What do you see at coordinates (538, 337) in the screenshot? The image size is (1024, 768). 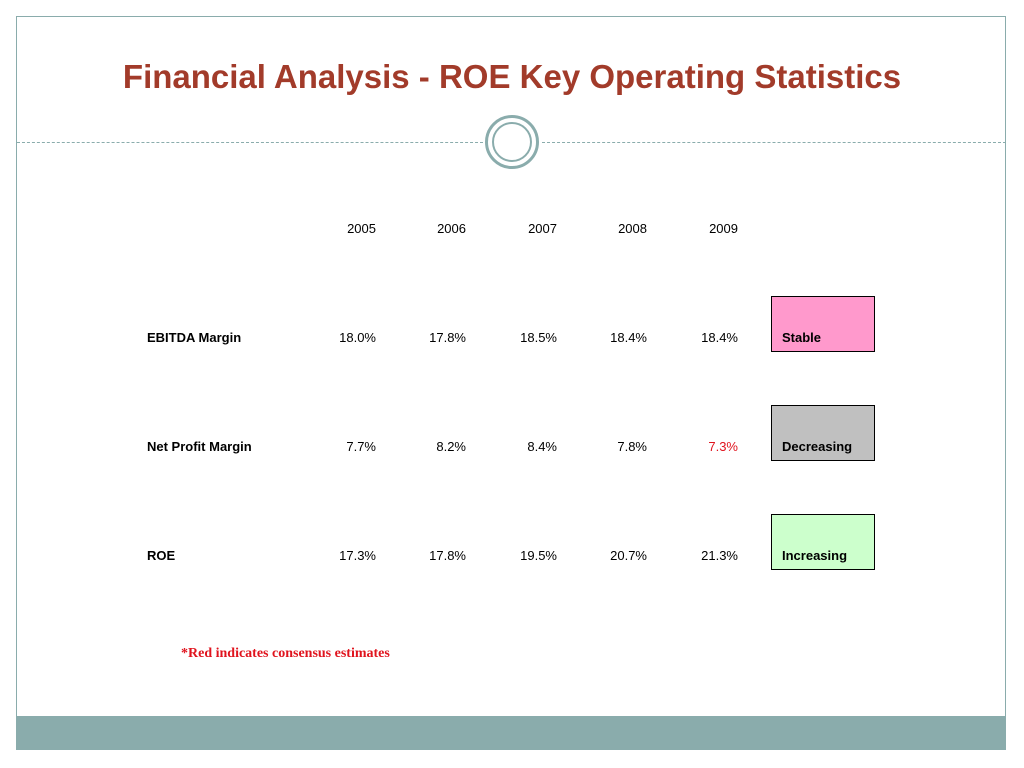 I see `table-cell: 18.5%` at bounding box center [538, 337].